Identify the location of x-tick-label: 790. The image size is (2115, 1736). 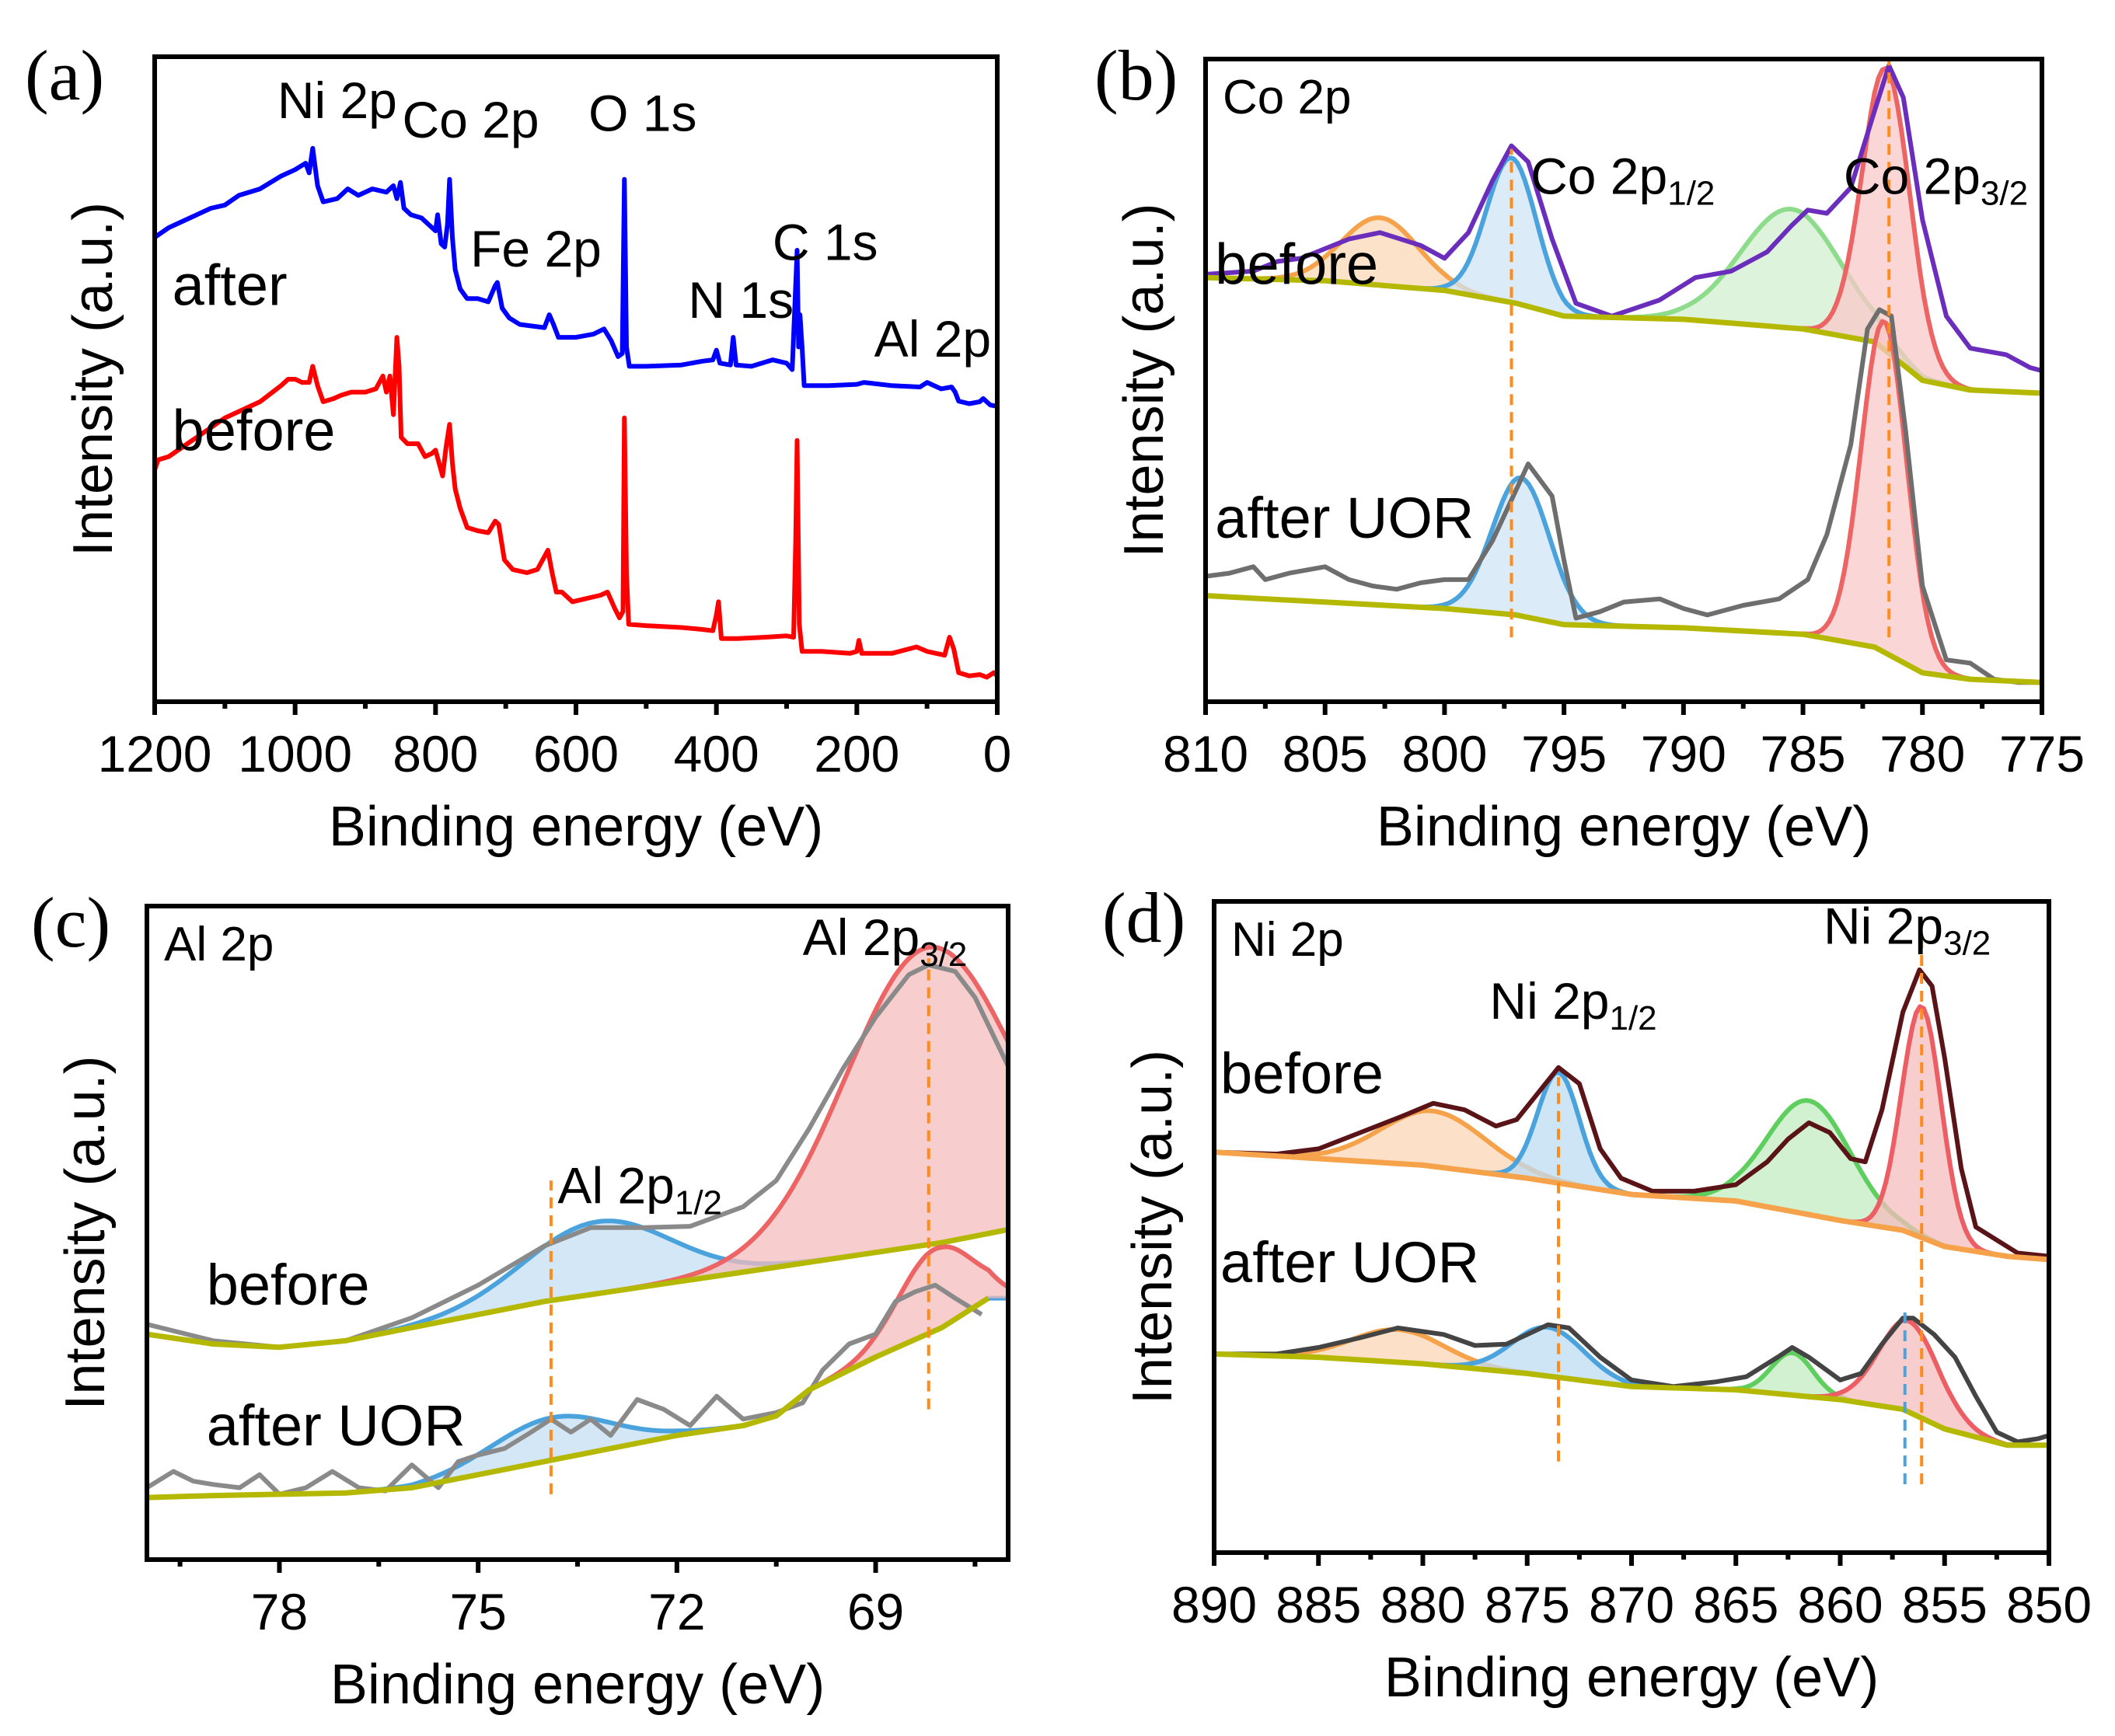
(1683, 754).